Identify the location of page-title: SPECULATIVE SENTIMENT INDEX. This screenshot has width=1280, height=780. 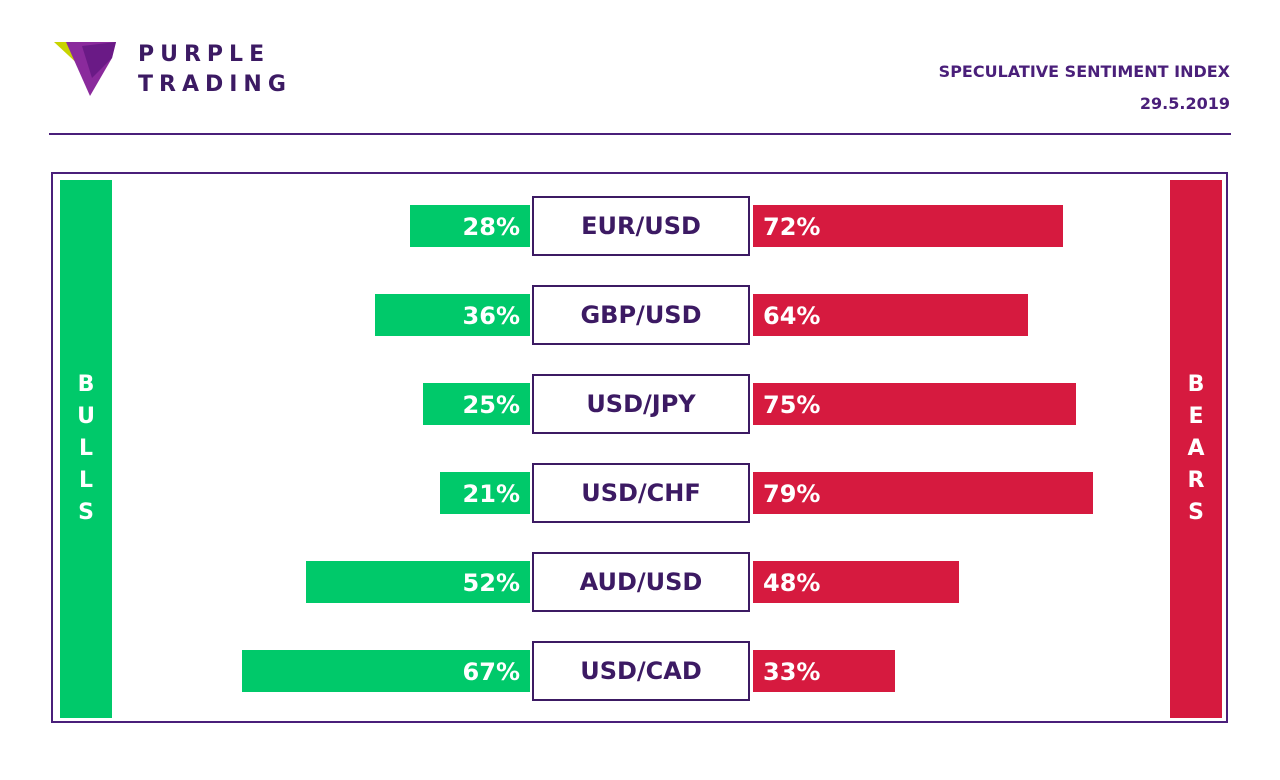
(1084, 71).